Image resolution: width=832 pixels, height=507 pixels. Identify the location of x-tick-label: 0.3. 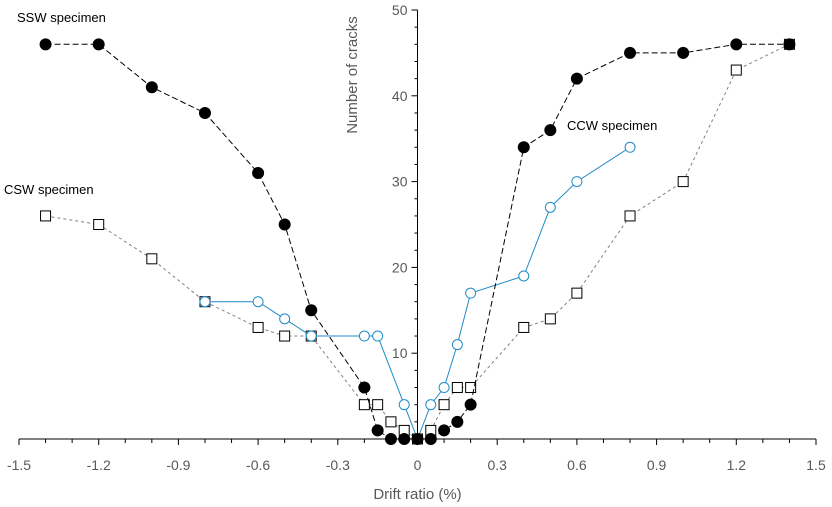
(497, 465).